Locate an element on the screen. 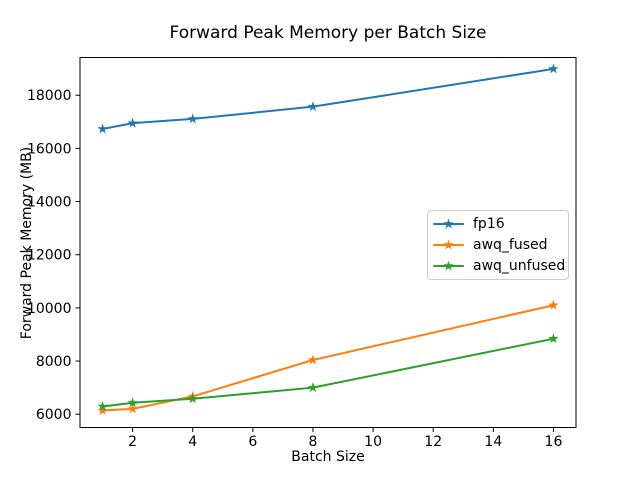 The image size is (640, 480). legend: fp16 awq_fused awq_unfused is located at coordinates (498, 245).